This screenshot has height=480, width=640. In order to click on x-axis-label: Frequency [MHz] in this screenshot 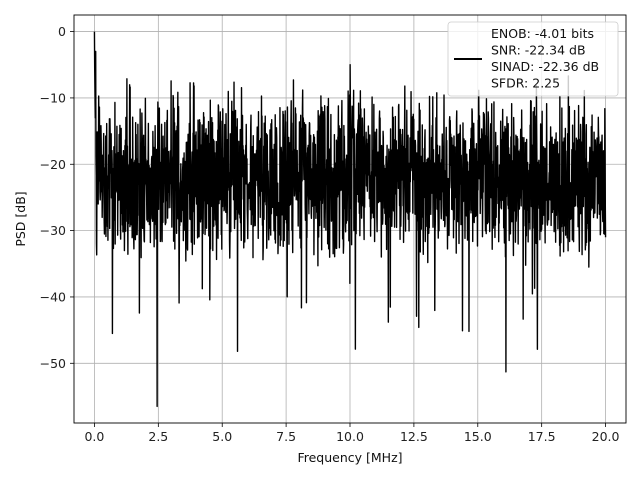, I will do `click(349, 457)`.